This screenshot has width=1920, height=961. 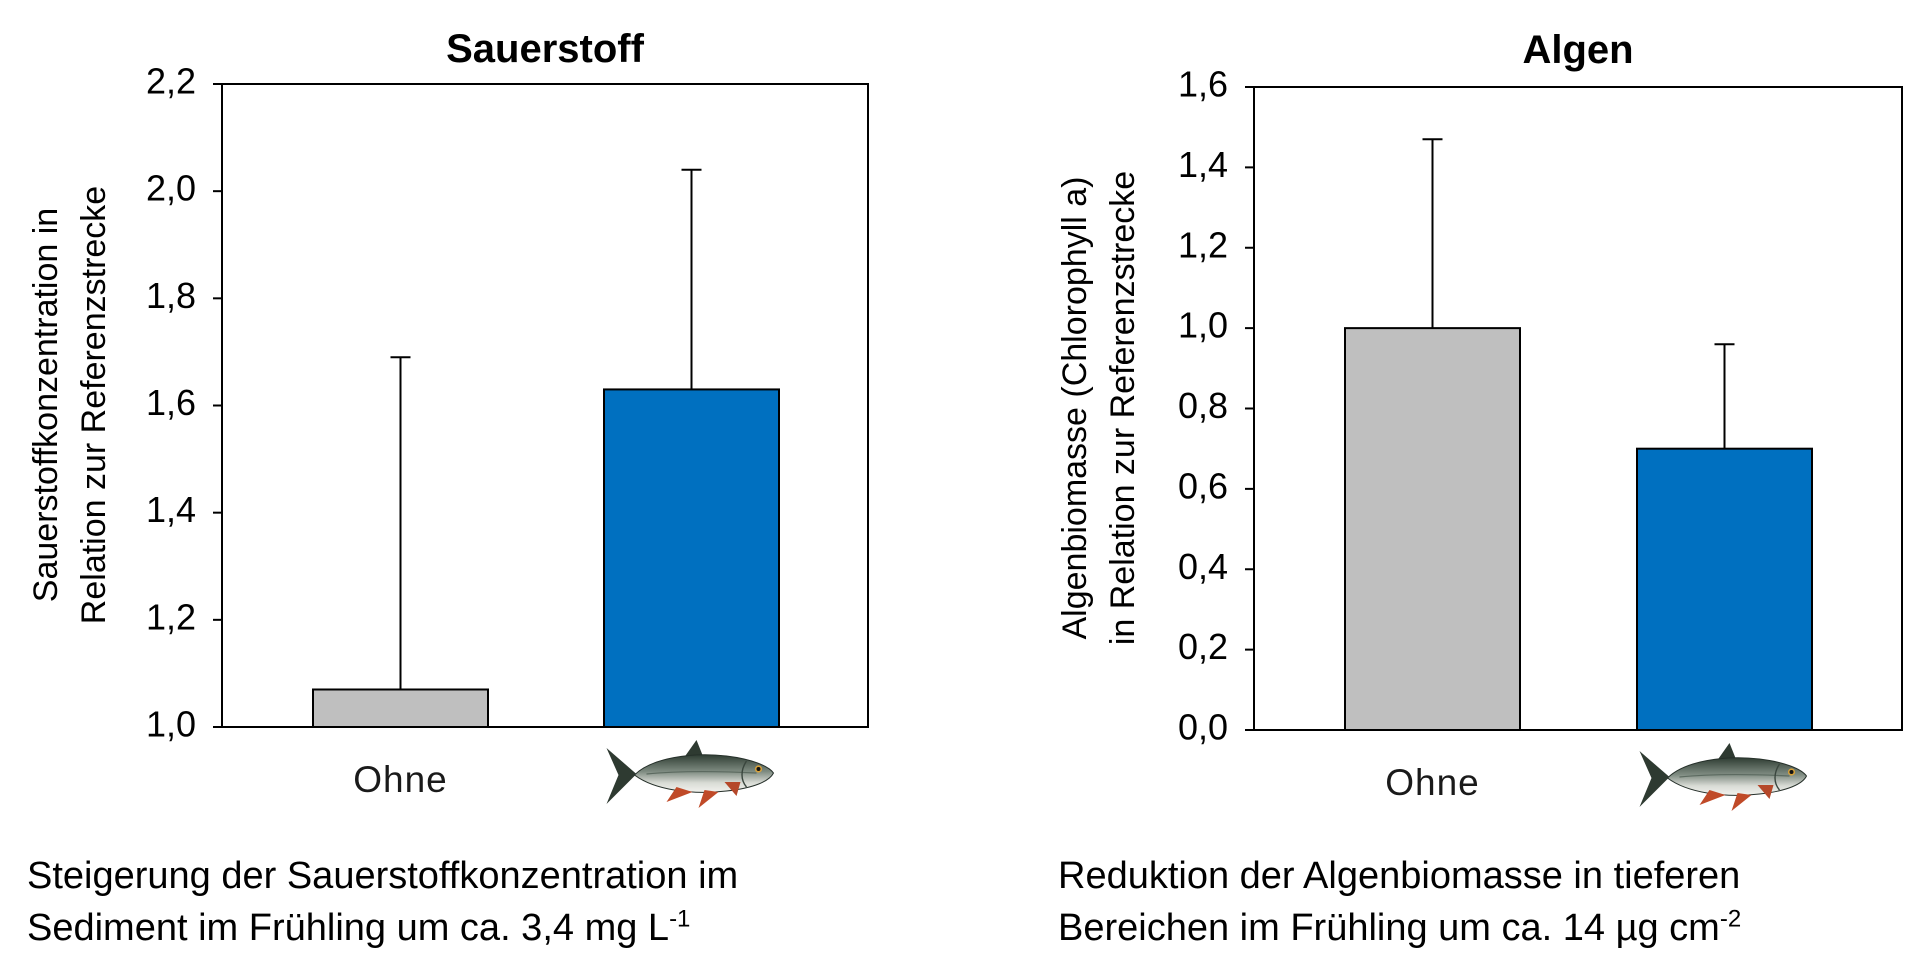 What do you see at coordinates (94, 405) in the screenshot?
I see `y-axis-label: Relation zur Referenzstrecke` at bounding box center [94, 405].